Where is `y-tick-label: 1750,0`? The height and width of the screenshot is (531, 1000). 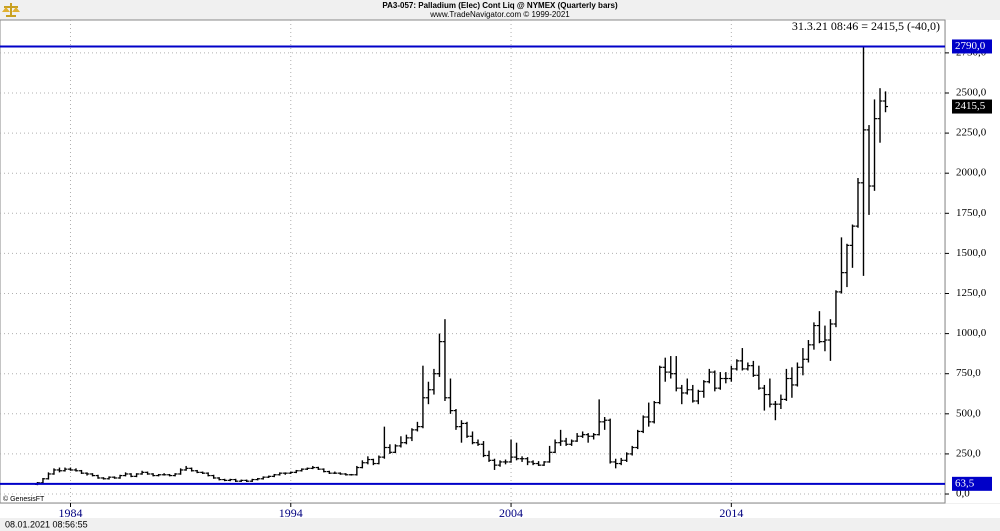
y-tick-label: 1750,0 is located at coordinates (971, 213).